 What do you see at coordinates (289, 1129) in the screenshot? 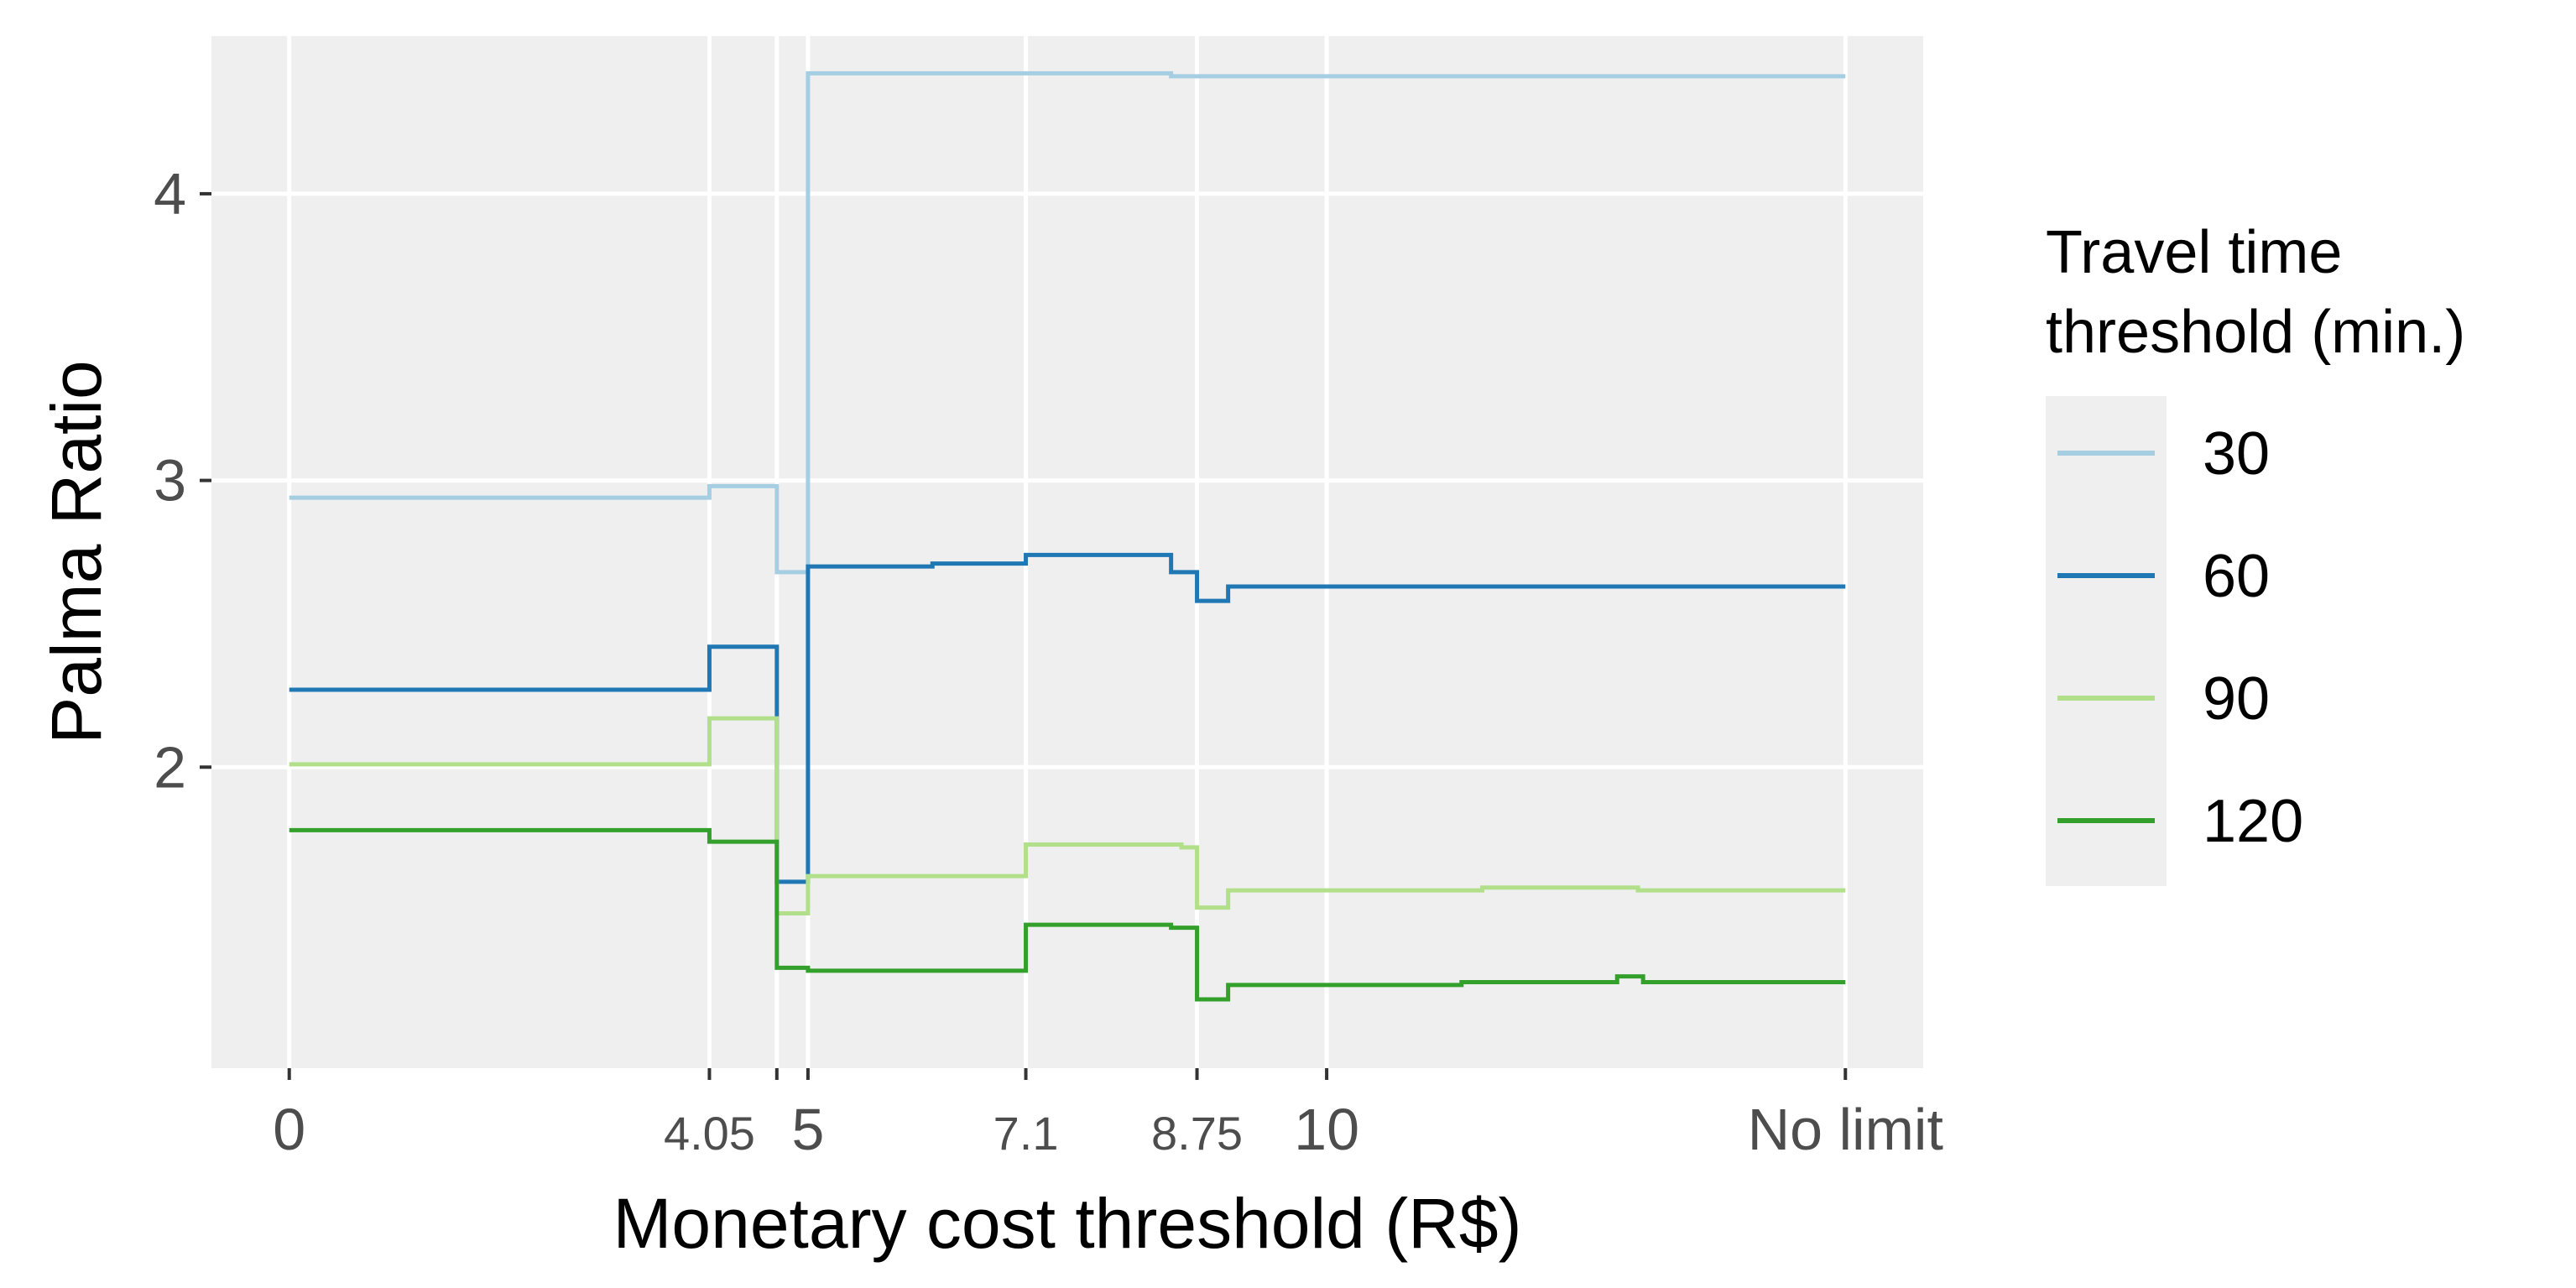
I see `x-tick-label-0: 0` at bounding box center [289, 1129].